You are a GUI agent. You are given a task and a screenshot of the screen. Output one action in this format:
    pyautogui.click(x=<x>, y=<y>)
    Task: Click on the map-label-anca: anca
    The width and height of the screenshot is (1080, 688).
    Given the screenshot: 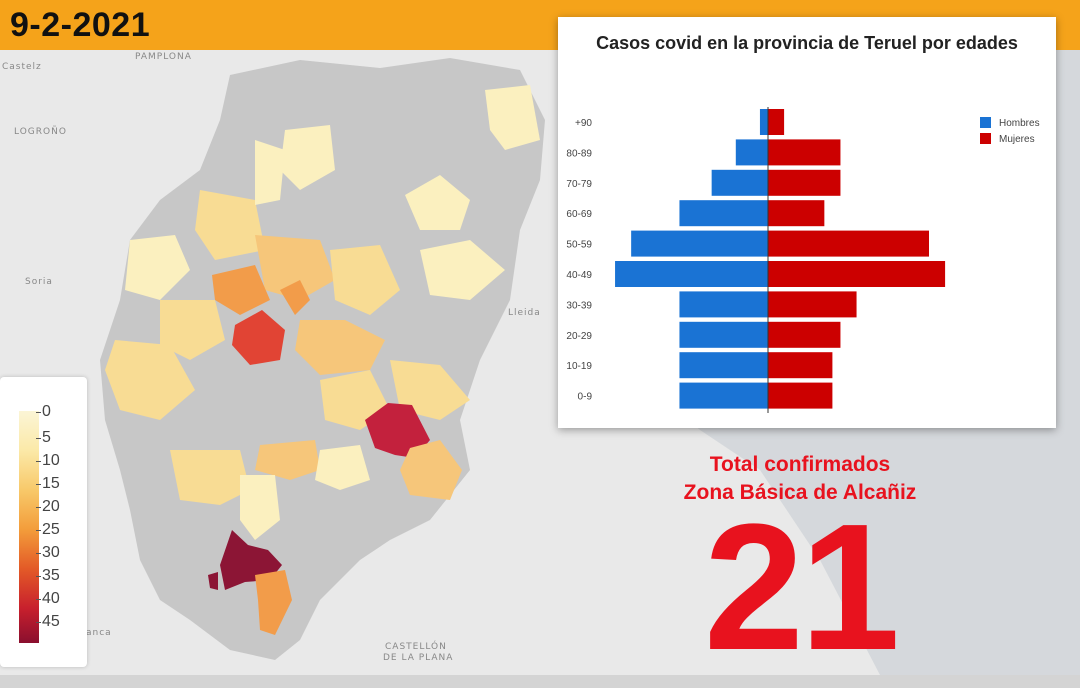 What is the action you would take?
    pyautogui.click(x=99, y=633)
    